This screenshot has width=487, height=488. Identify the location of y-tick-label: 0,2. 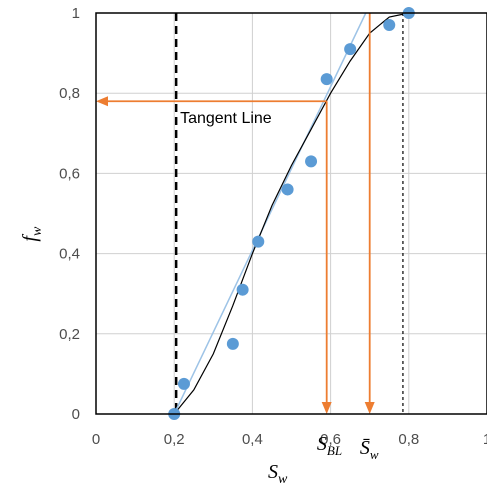
(69, 334).